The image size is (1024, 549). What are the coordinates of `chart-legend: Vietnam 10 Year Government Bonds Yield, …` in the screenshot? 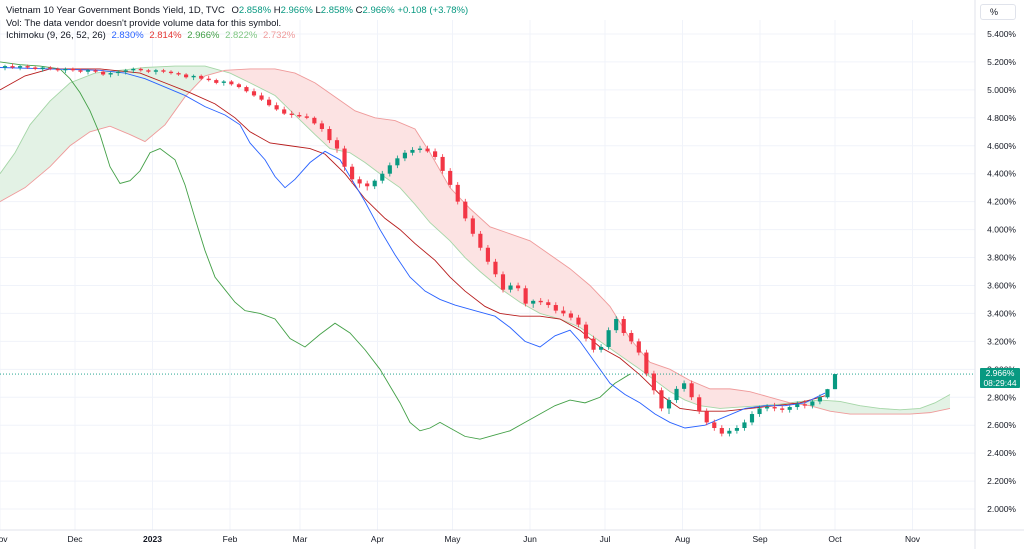 It's located at (237, 24).